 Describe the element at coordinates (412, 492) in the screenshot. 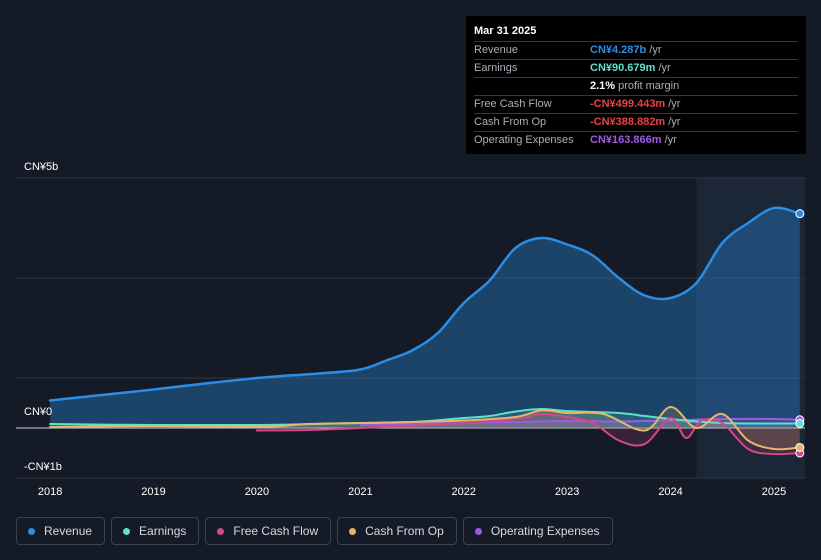

I see `x-axis: 2018 2019 2020 2021 2022 2023 2024 2025` at that location.